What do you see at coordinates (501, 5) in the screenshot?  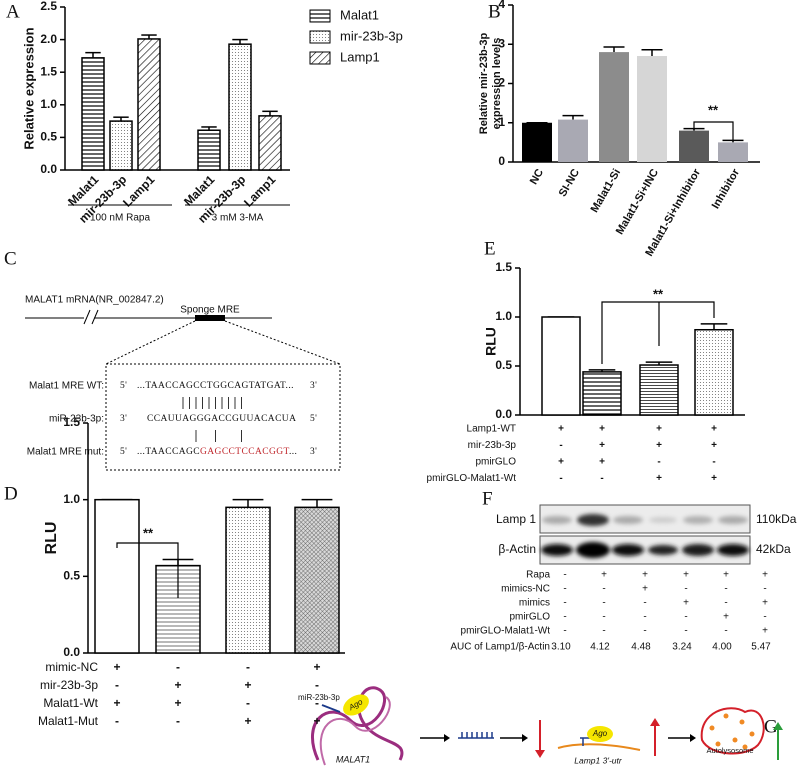 I see `y-tick-label: 4` at bounding box center [501, 5].